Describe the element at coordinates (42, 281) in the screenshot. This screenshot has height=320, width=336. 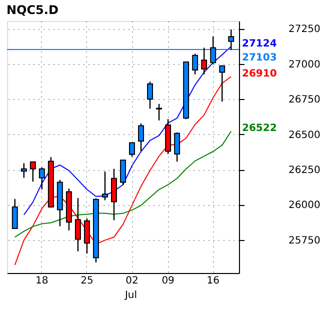
I see `x-tick-label: 18` at that location.